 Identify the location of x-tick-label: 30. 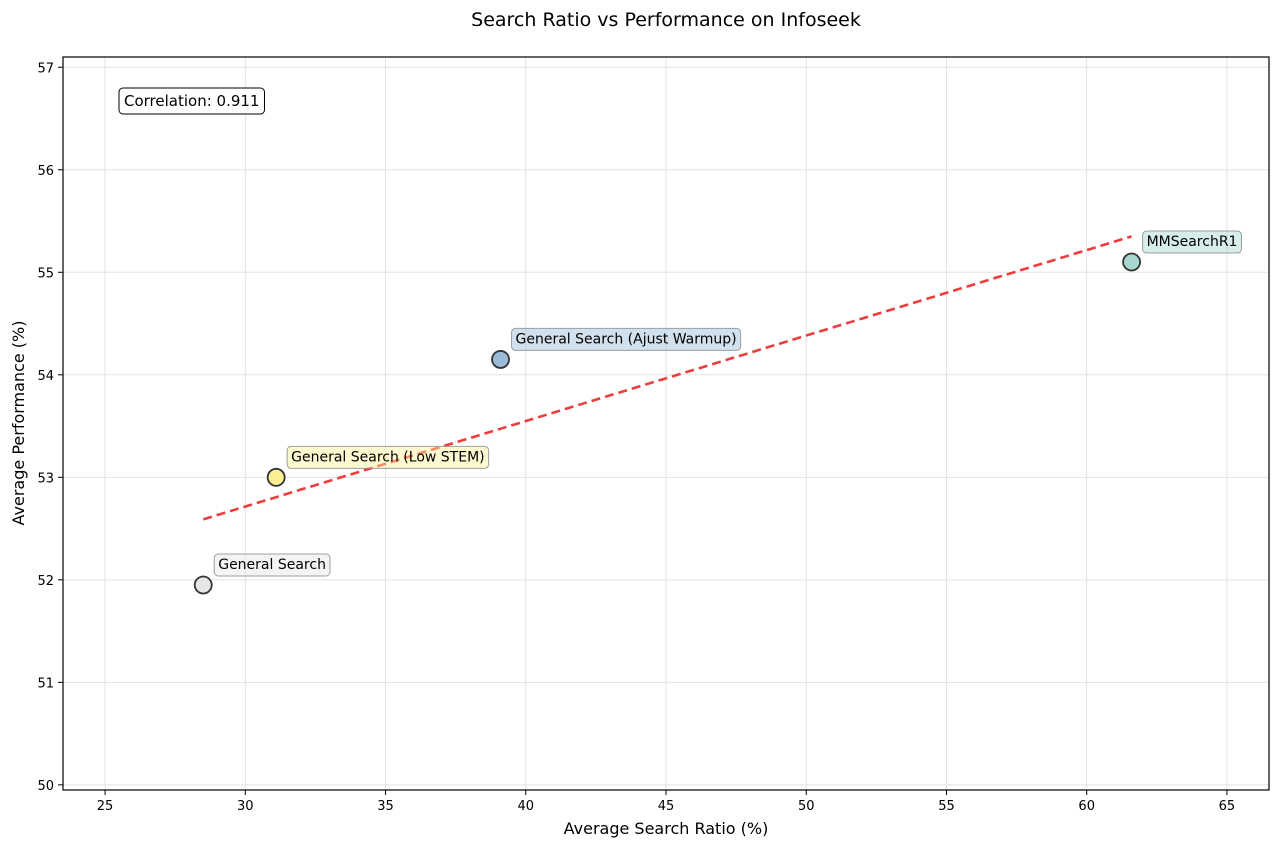
(245, 806).